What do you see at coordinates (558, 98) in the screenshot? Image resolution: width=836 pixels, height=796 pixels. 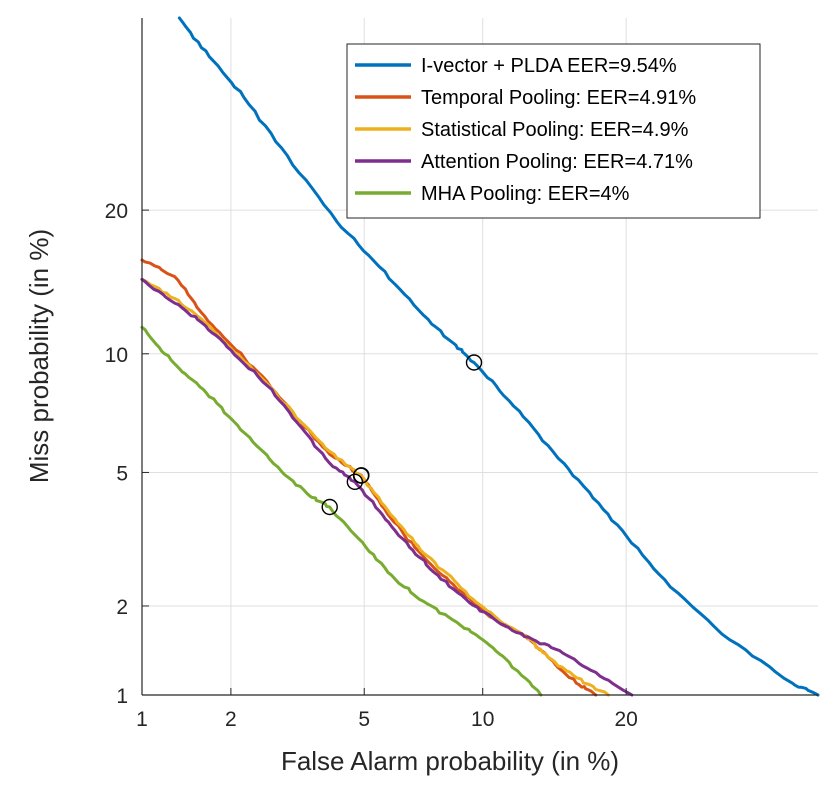 I see `legend-entry: Temporal Pooling: EER=4.91%` at bounding box center [558, 98].